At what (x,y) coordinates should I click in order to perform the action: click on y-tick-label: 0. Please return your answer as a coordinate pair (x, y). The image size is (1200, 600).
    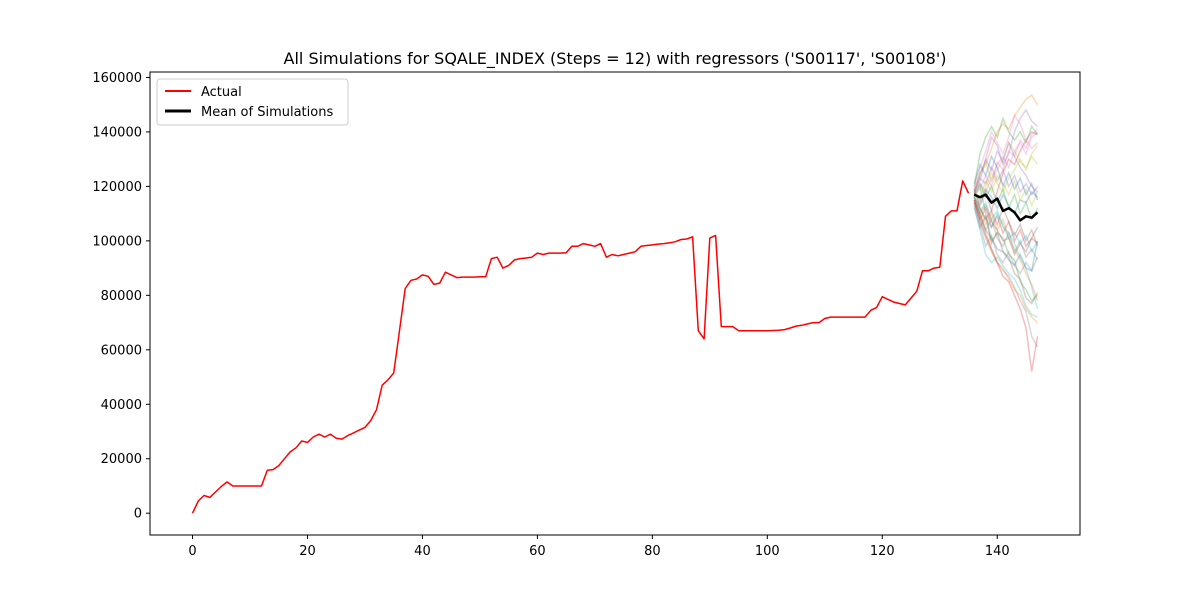
    Looking at the image, I should click on (138, 514).